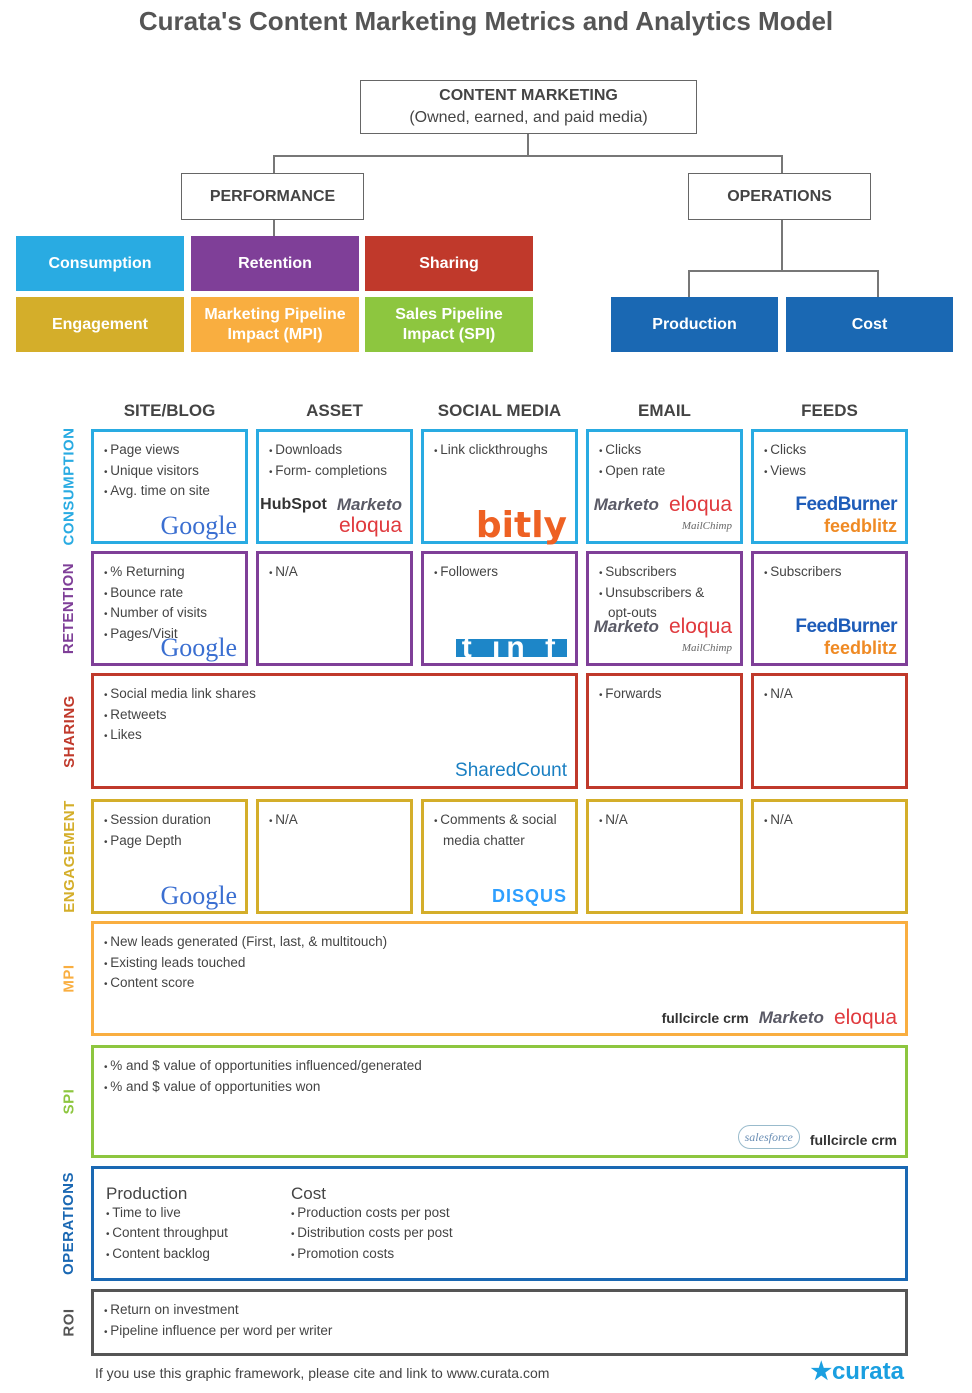 This screenshot has width=972, height=1393. What do you see at coordinates (869, 324) in the screenshot?
I see `category-cost: Cost` at bounding box center [869, 324].